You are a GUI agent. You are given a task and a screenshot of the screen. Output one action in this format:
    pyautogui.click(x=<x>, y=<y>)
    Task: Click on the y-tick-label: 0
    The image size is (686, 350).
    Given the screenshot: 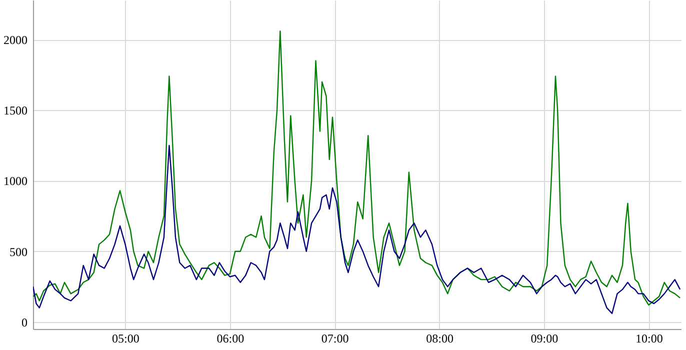 What is the action you would take?
    pyautogui.click(x=25, y=322)
    